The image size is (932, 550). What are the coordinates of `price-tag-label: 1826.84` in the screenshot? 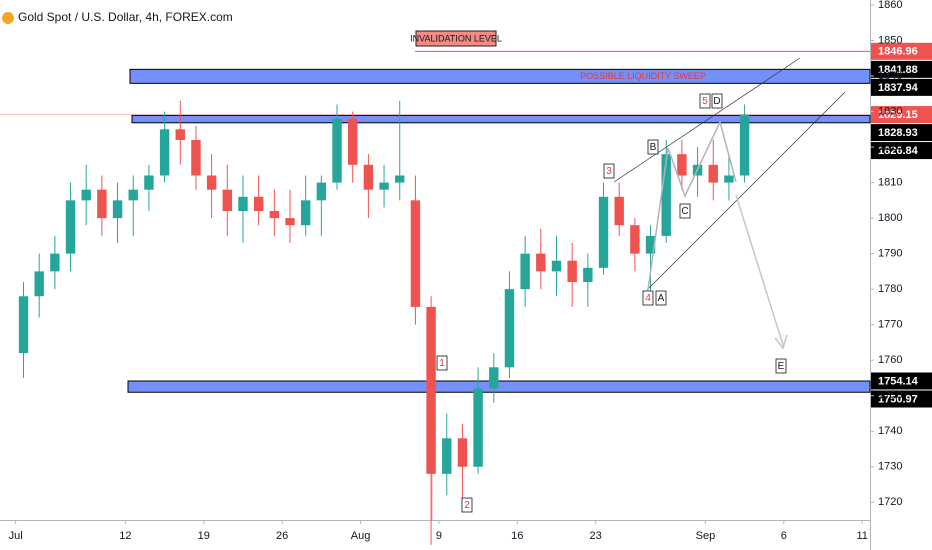 It's located at (898, 151).